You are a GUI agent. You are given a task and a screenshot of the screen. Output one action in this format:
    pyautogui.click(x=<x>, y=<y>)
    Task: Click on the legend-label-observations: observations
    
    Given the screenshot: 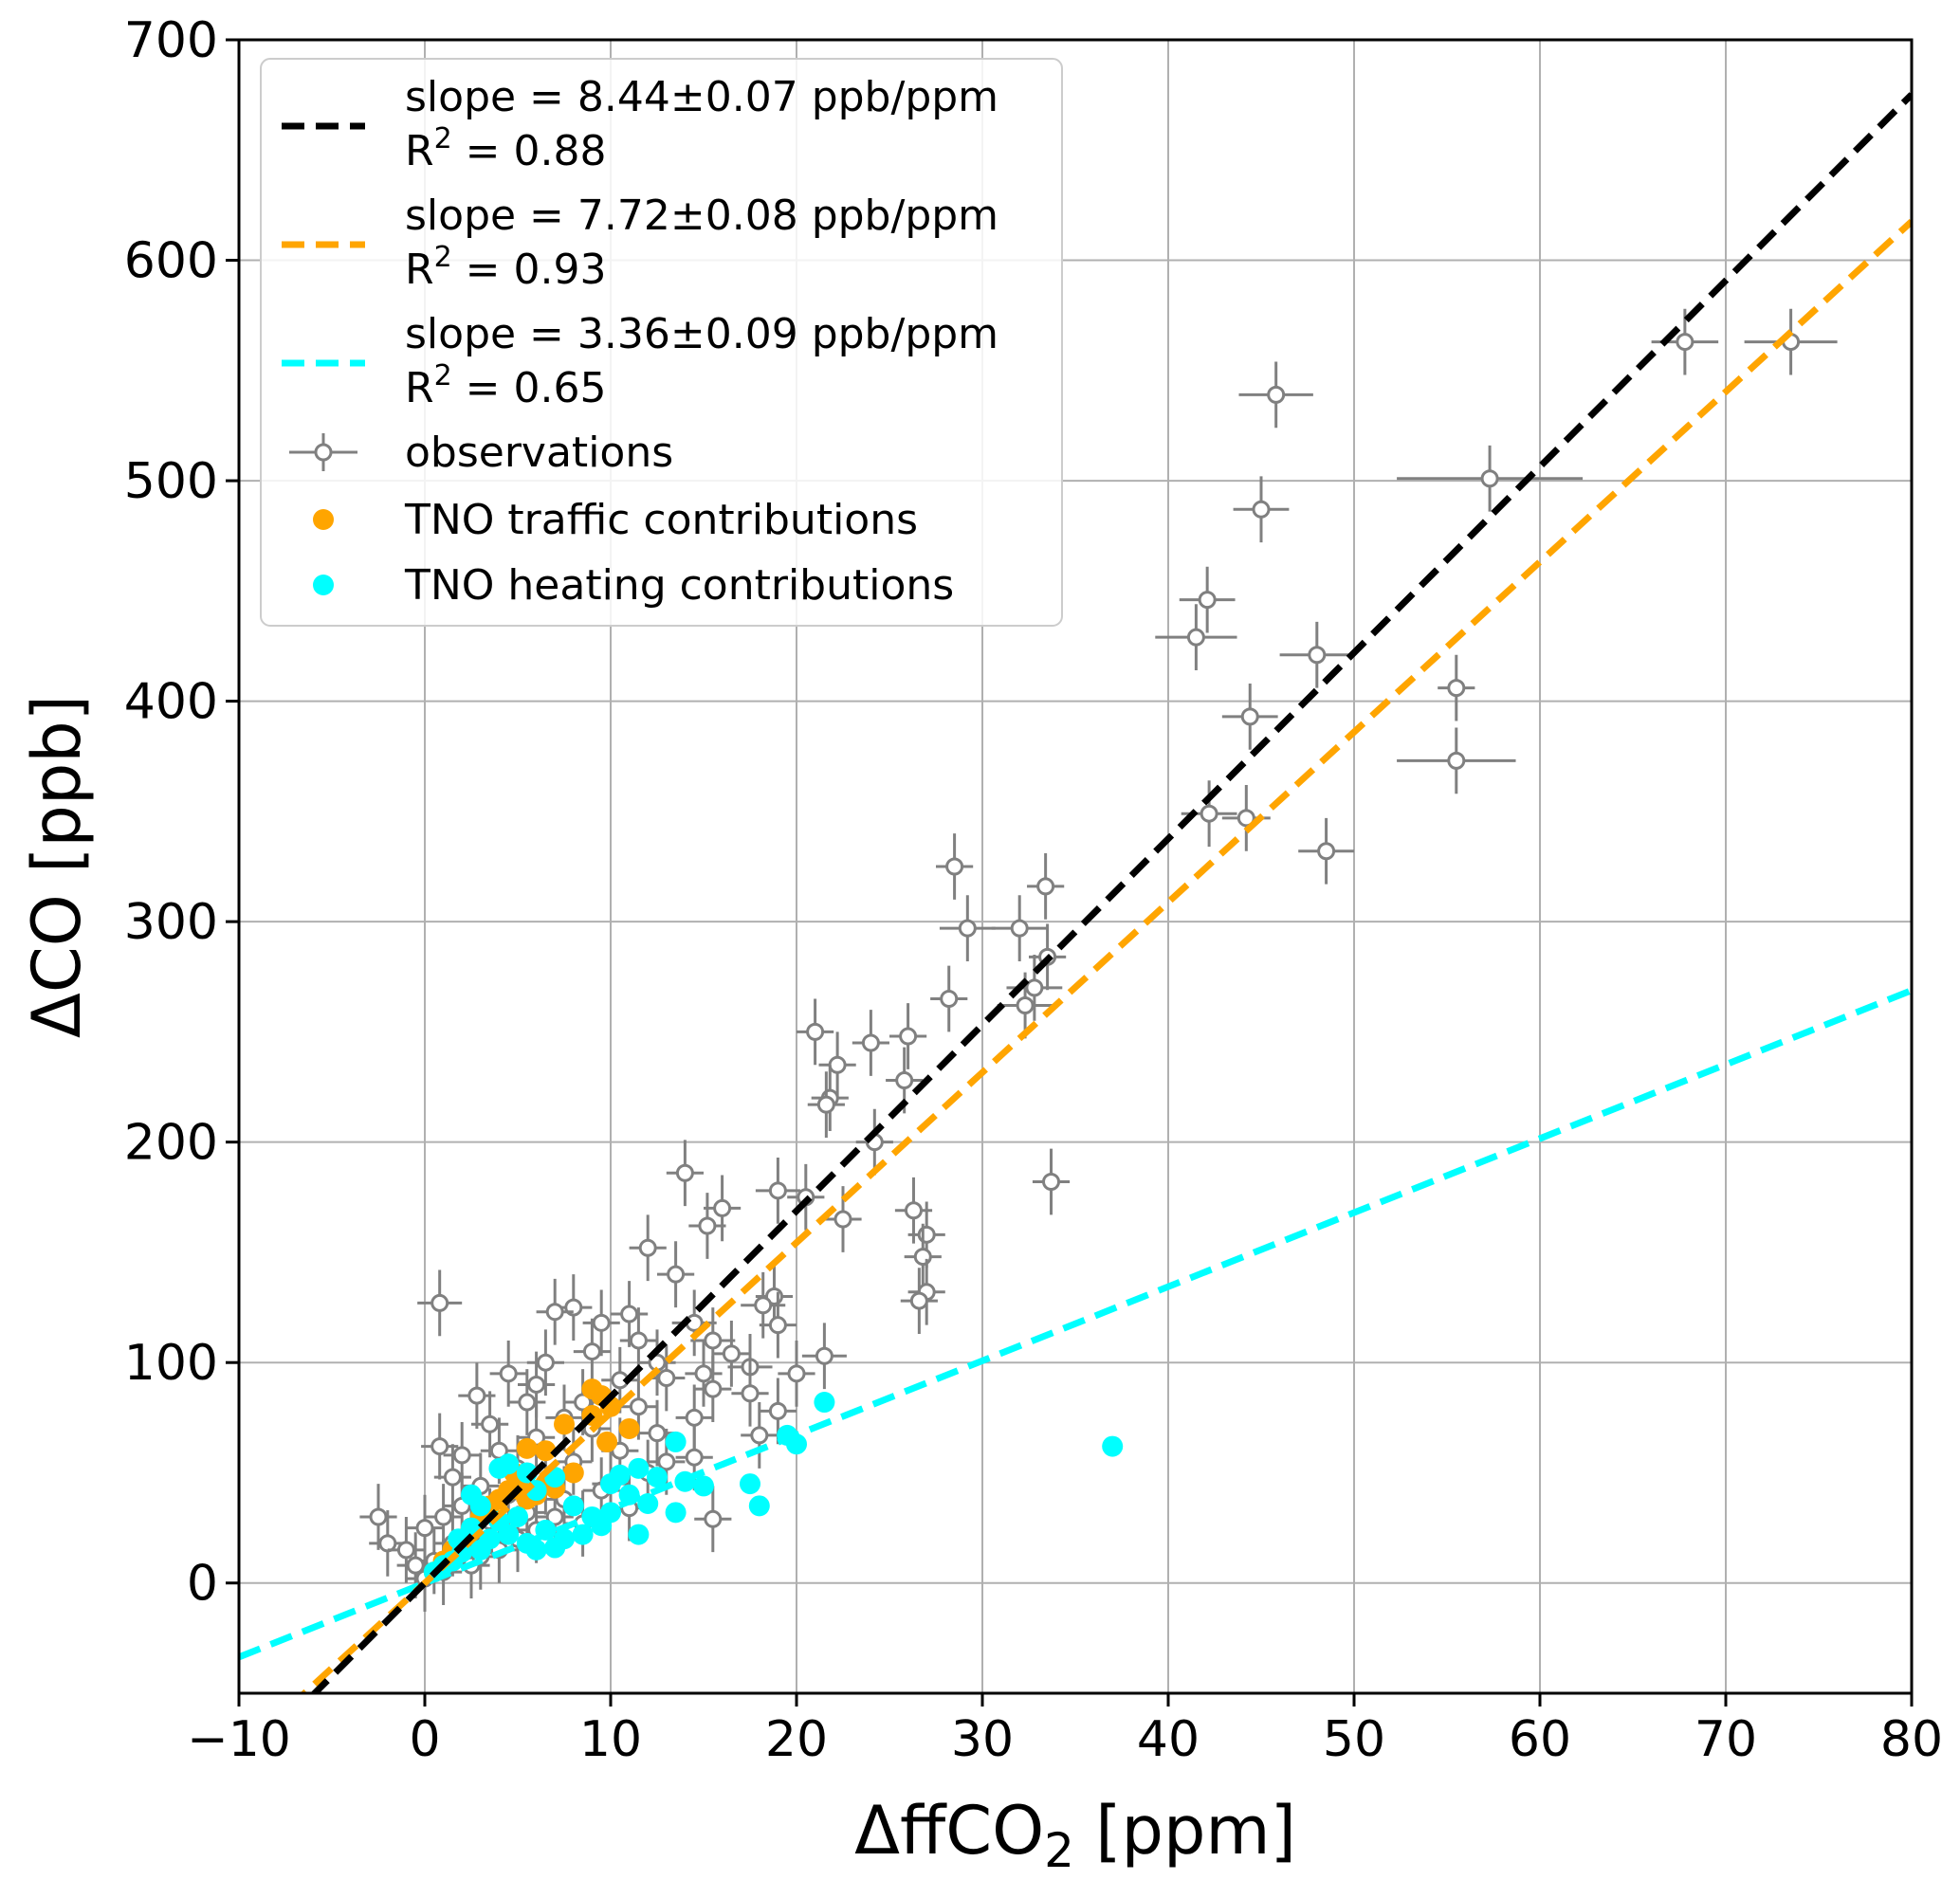 What is the action you would take?
    pyautogui.click(x=539, y=453)
    